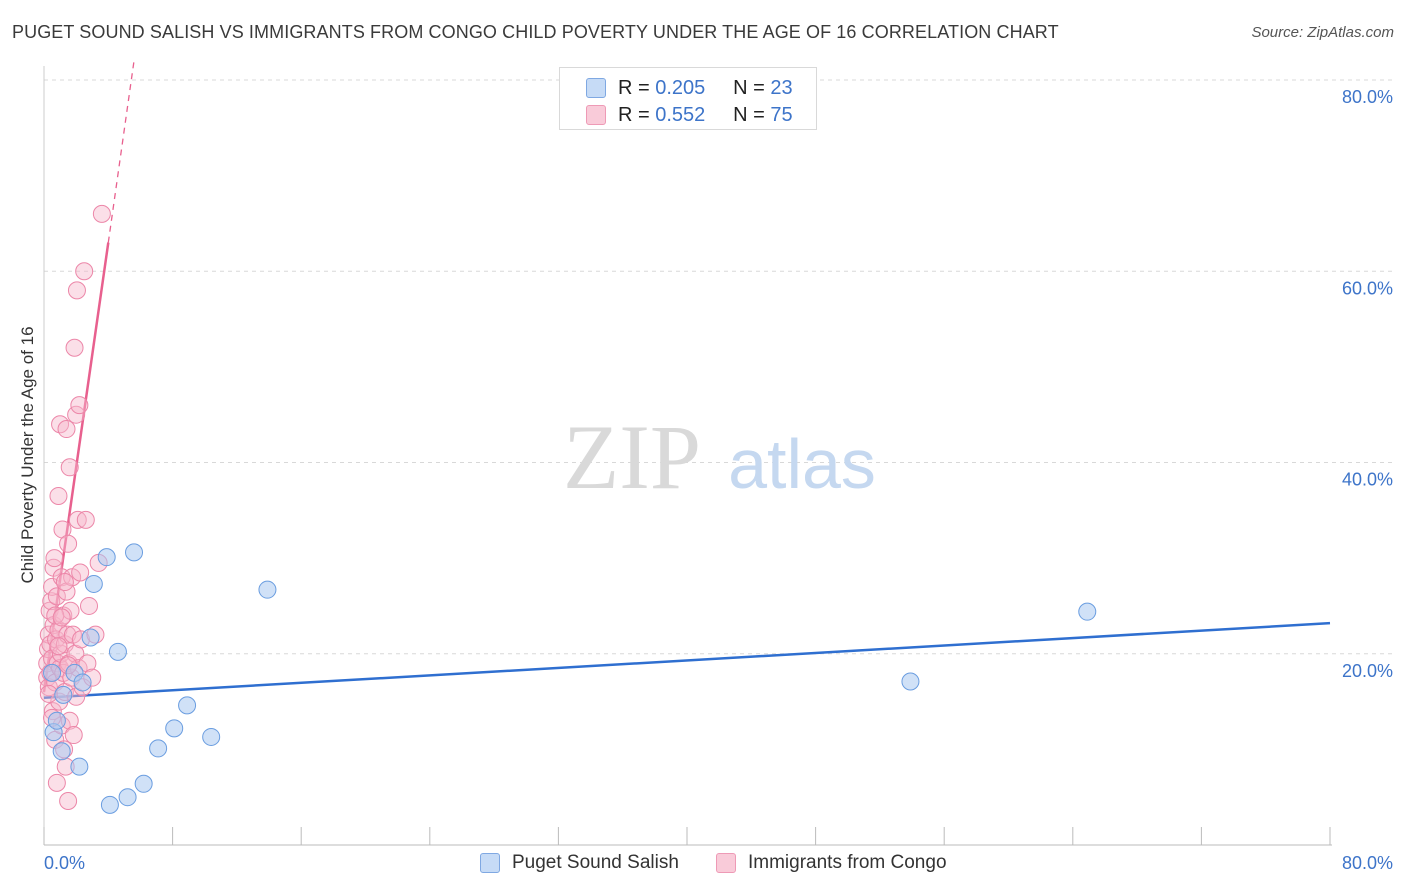 This screenshot has height=892, width=1406. I want to click on y-tick-label-80: 80.0%, so click(1367, 97).